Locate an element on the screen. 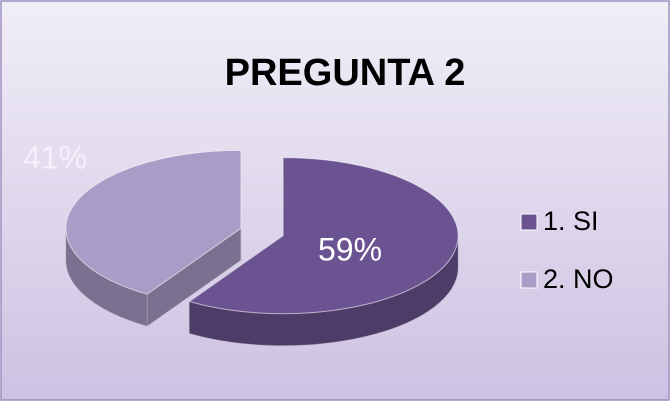 The width and height of the screenshot is (670, 401). legend-label: 1. SI is located at coordinates (571, 221).